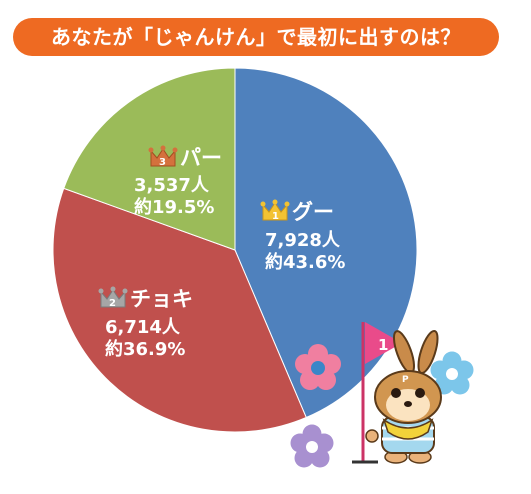 The height and width of the screenshot is (494, 531). What do you see at coordinates (275, 216) in the screenshot?
I see `rank-number: 1` at bounding box center [275, 216].